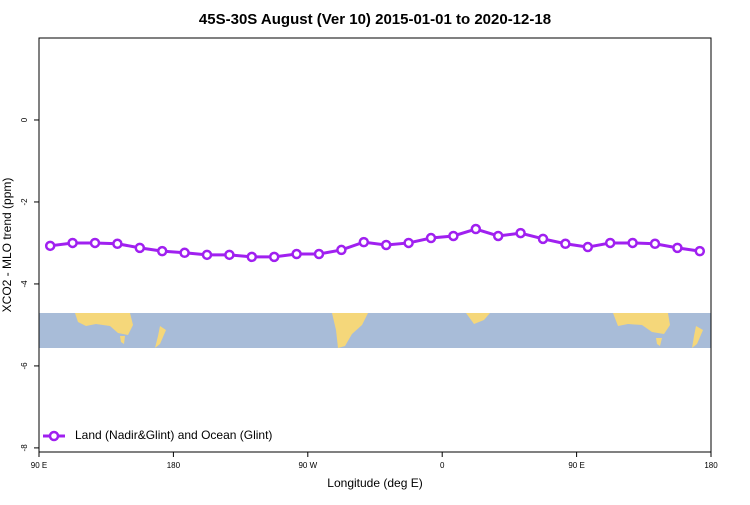 The height and width of the screenshot is (505, 750). I want to click on legend-label: Land (Nadir&Glint) and Ocean (Glint), so click(173, 435).